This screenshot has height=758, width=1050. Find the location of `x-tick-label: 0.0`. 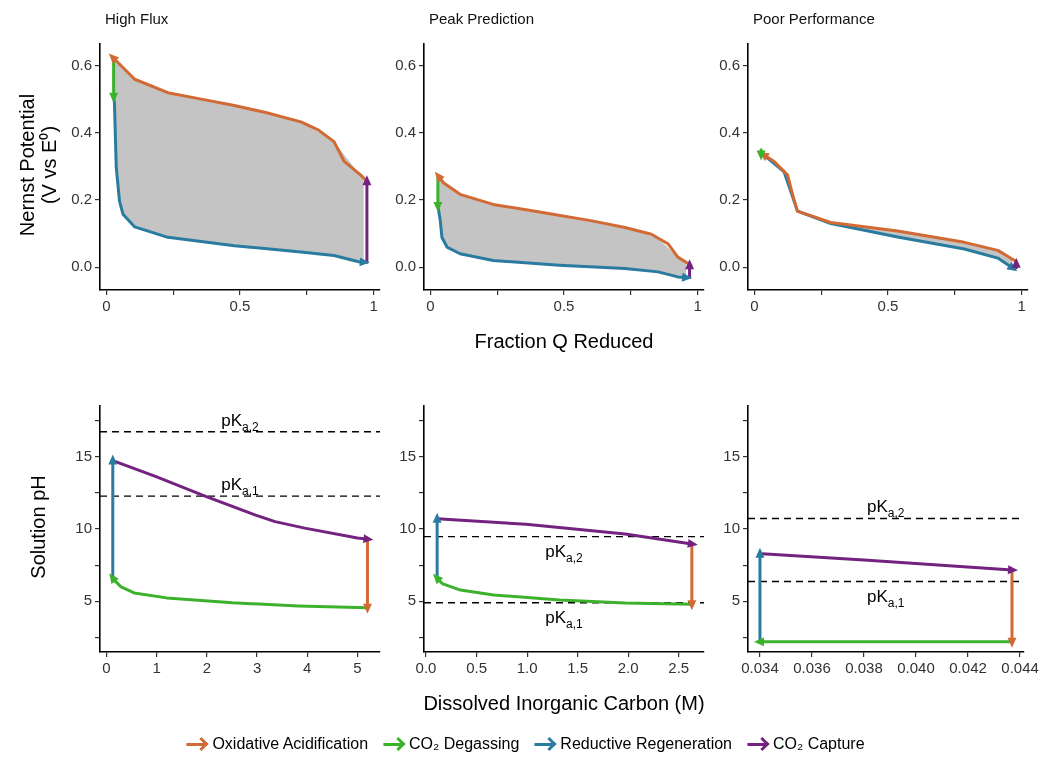

x-tick-label: 0.0 is located at coordinates (426, 668).